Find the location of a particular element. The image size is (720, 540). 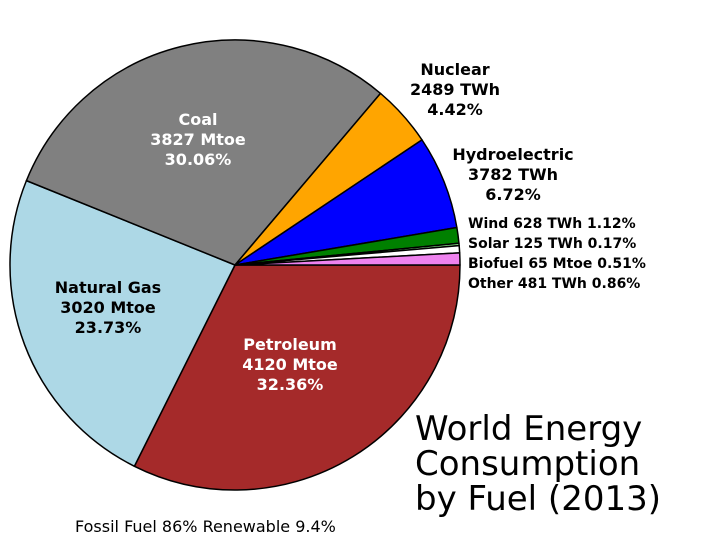

chart-title-line-2: Consumption is located at coordinates (527, 464).